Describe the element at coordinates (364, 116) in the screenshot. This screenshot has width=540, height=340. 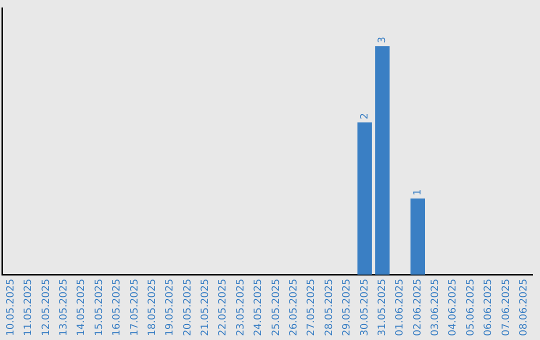
I see `data-label: 2` at that location.